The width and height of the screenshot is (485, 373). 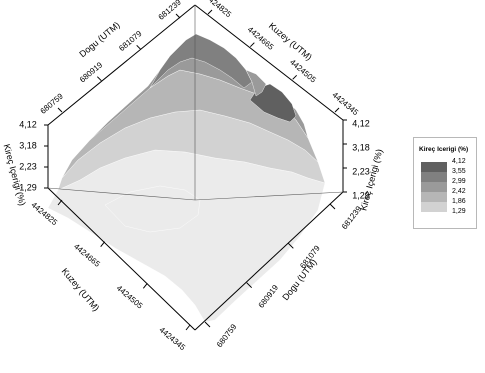 What do you see at coordinates (130, 297) in the screenshot?
I see `kuzey-front-axis-tick-label: 4424505` at bounding box center [130, 297].